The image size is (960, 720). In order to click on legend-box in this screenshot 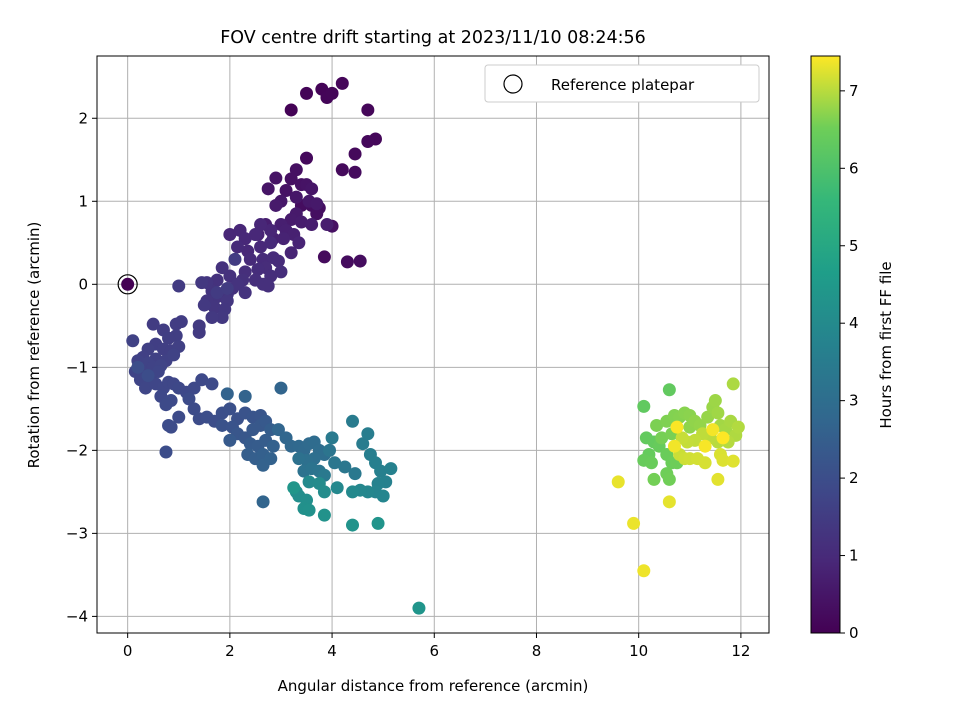, I will do `click(622, 83)`.